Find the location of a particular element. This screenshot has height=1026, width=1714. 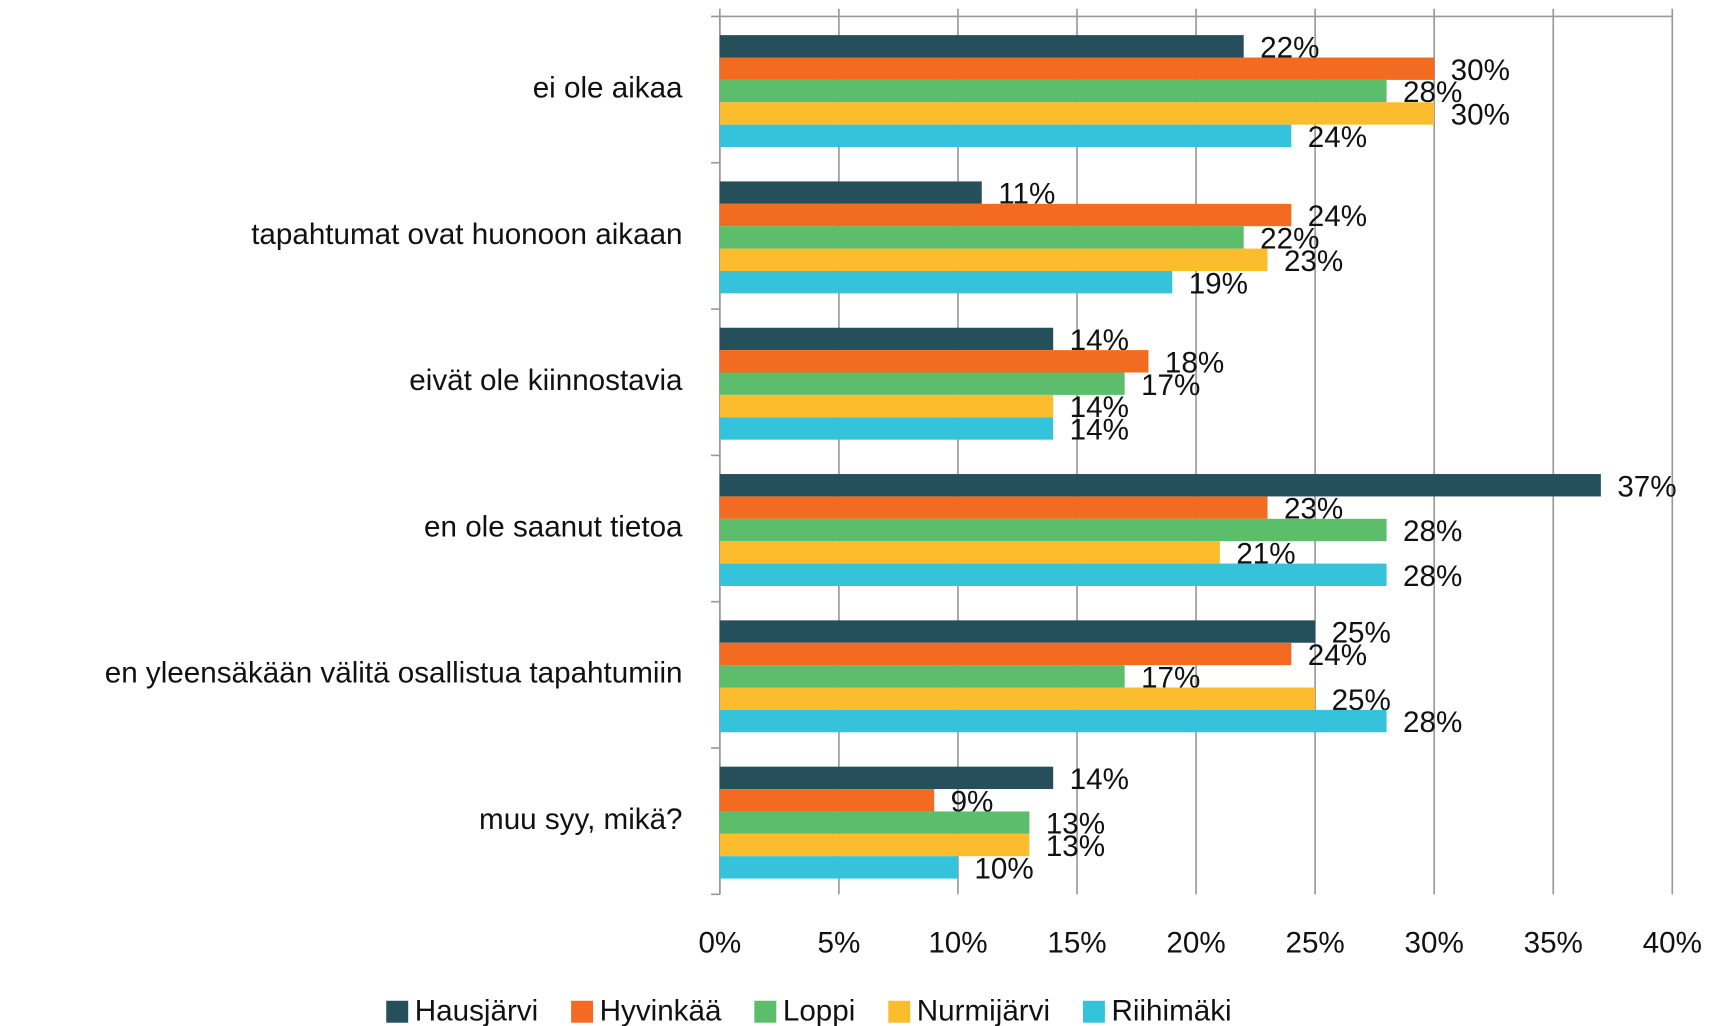

x-tick-label: 35% is located at coordinates (1553, 943).